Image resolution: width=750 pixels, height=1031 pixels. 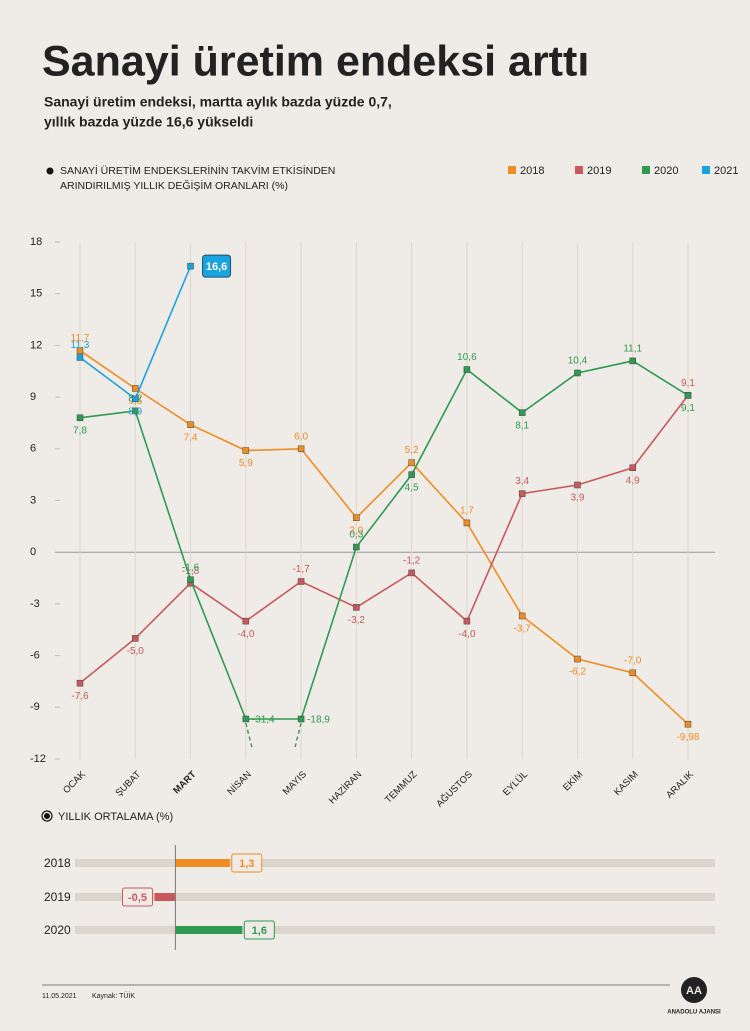 I want to click on data-label: 10,6, so click(x=467, y=357).